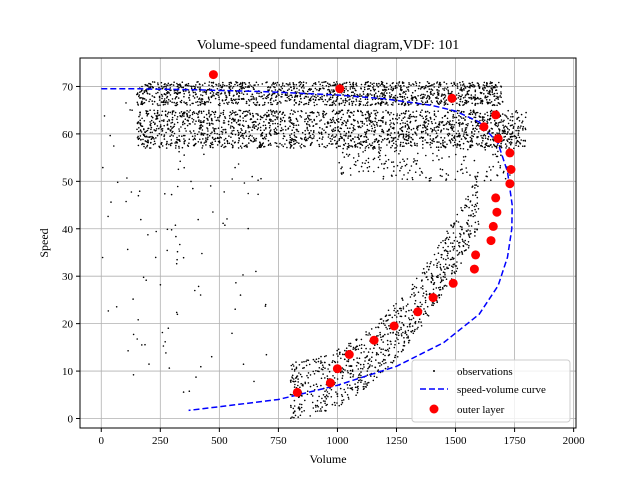  Describe the element at coordinates (68, 182) in the screenshot. I see `y-tick-label: 50` at that location.